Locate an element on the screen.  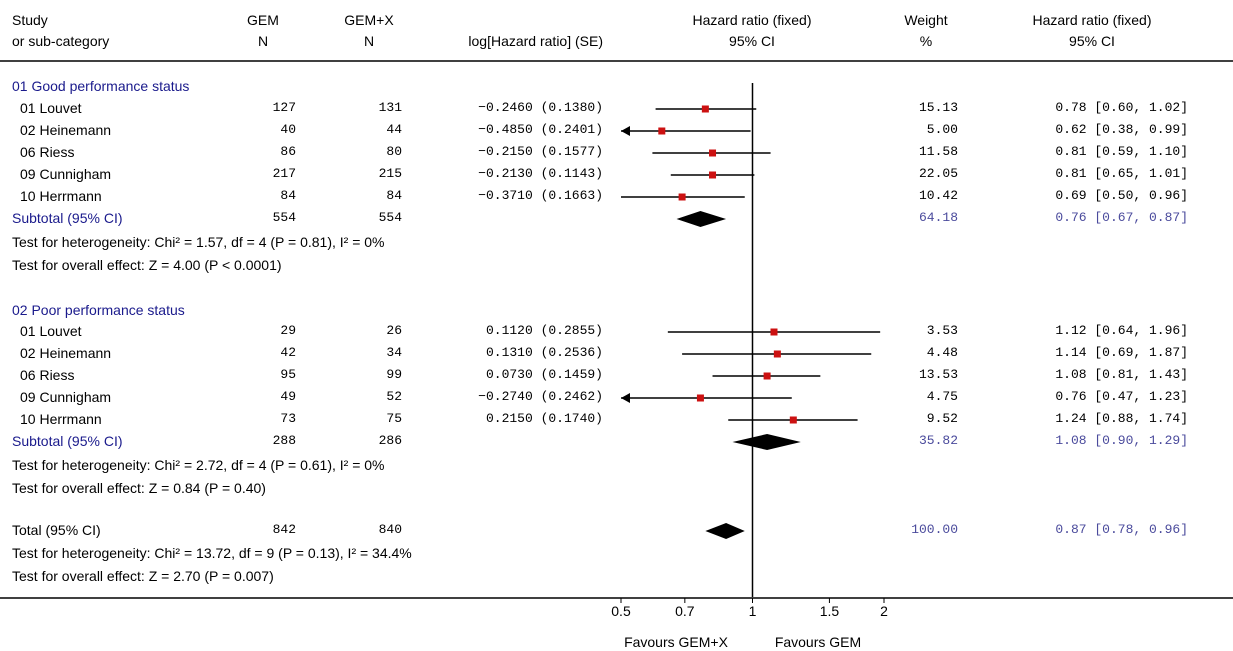
header-weight-pct: % is located at coordinates (926, 41).